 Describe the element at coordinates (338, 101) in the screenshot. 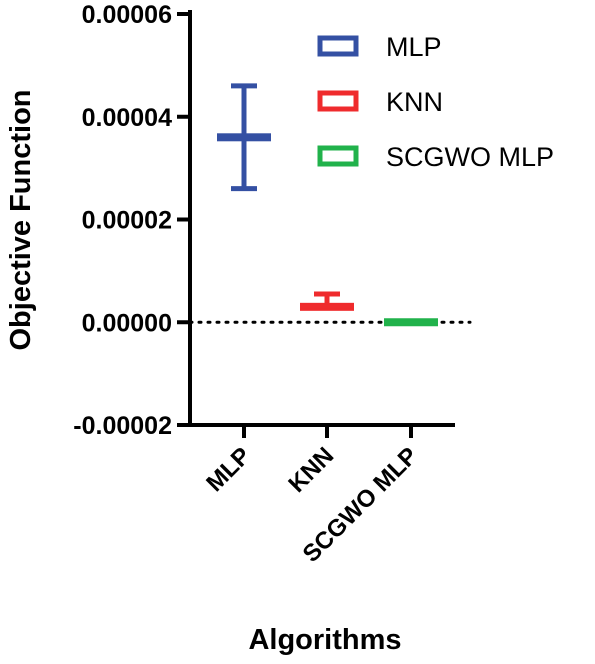

I see `legend-swatch-knn` at that location.